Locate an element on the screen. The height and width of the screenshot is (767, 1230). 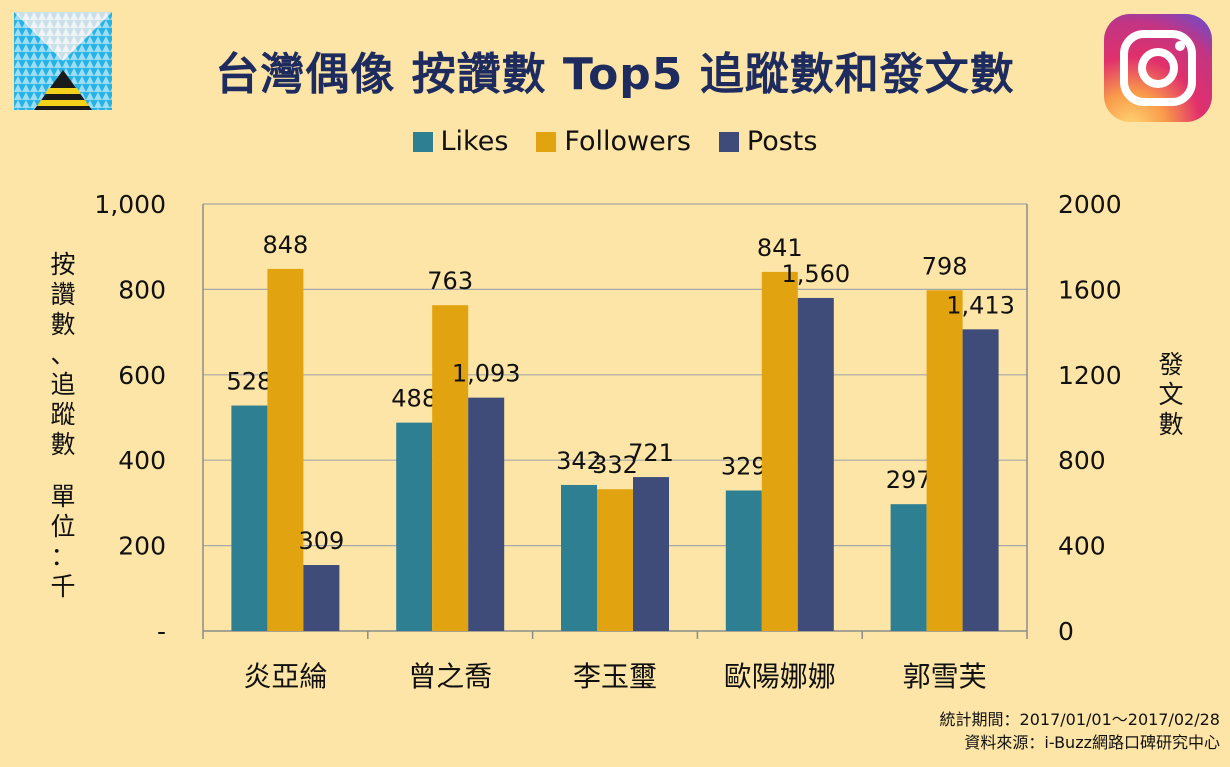
chart-legend: Likes Followers Posts is located at coordinates (615, 141).